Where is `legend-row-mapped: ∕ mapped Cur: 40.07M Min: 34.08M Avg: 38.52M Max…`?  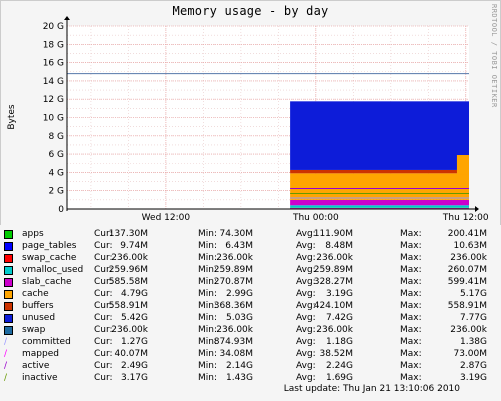
legend-row-mapped: ∕ mapped Cur: 40.07M Min: 34.08M Avg: 38.52M Max… is located at coordinates (250, 354).